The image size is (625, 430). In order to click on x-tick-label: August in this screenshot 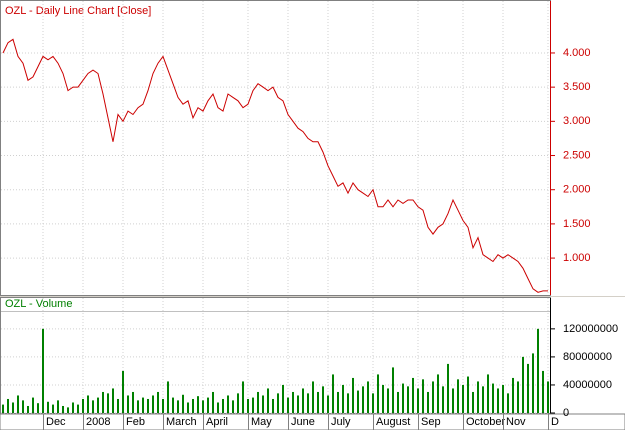, I will do `click(393, 422)`.